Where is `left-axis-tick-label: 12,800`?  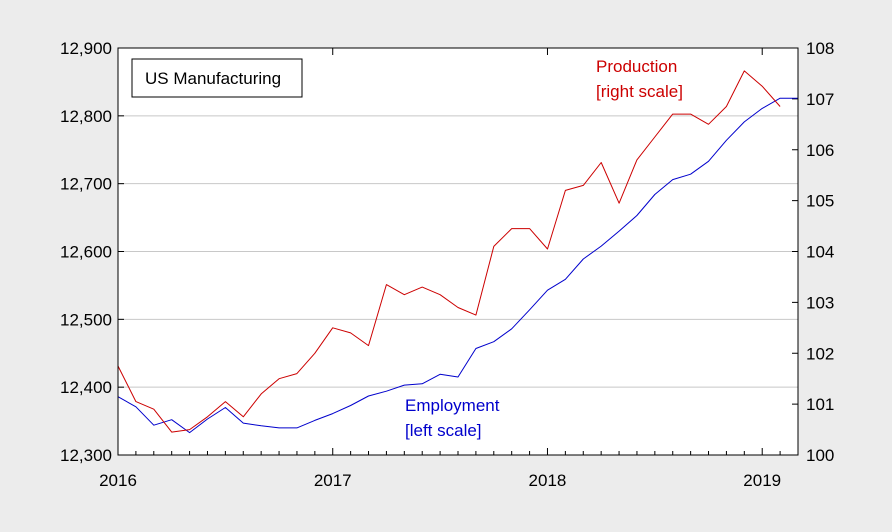
left-axis-tick-label: 12,800 is located at coordinates (86, 116).